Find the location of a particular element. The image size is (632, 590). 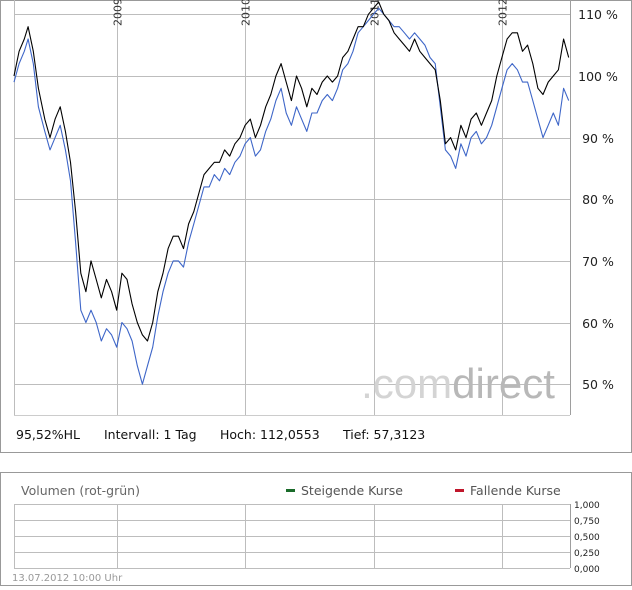

volume-grid is located at coordinates (292, 536).